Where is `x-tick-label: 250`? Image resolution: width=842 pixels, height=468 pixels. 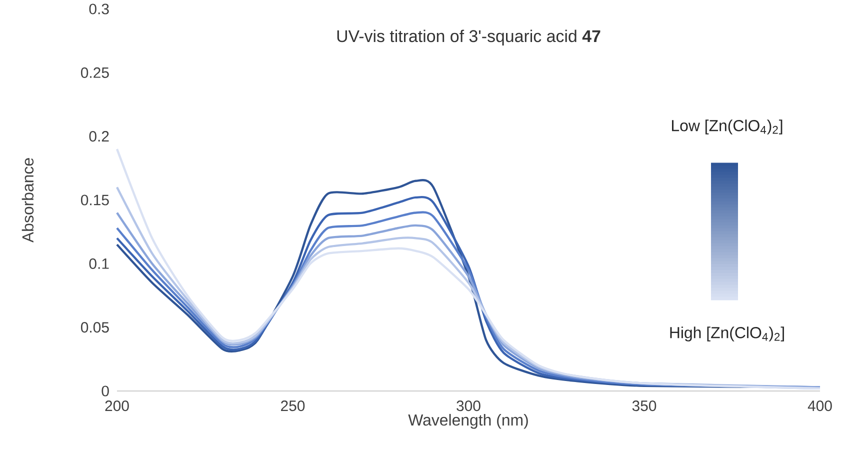
x-tick-label: 250 is located at coordinates (293, 406).